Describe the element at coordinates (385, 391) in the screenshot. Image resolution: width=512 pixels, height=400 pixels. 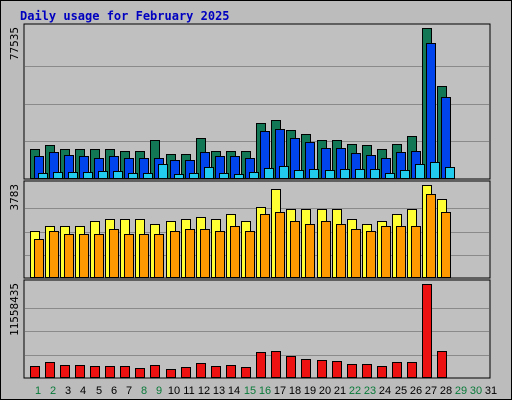
I see `x-tick-day-24: 24` at that location.